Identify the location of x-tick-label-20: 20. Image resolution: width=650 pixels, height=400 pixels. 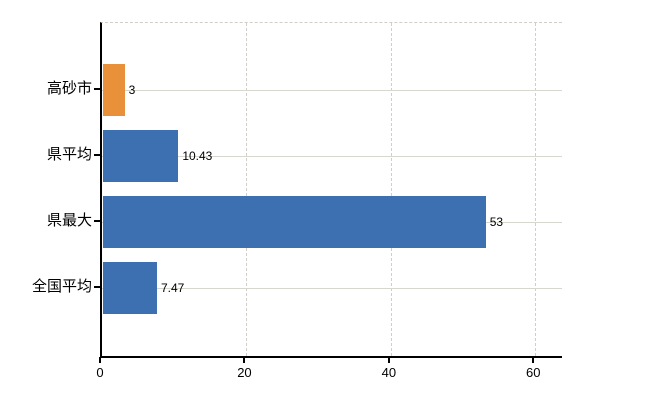
(244, 372).